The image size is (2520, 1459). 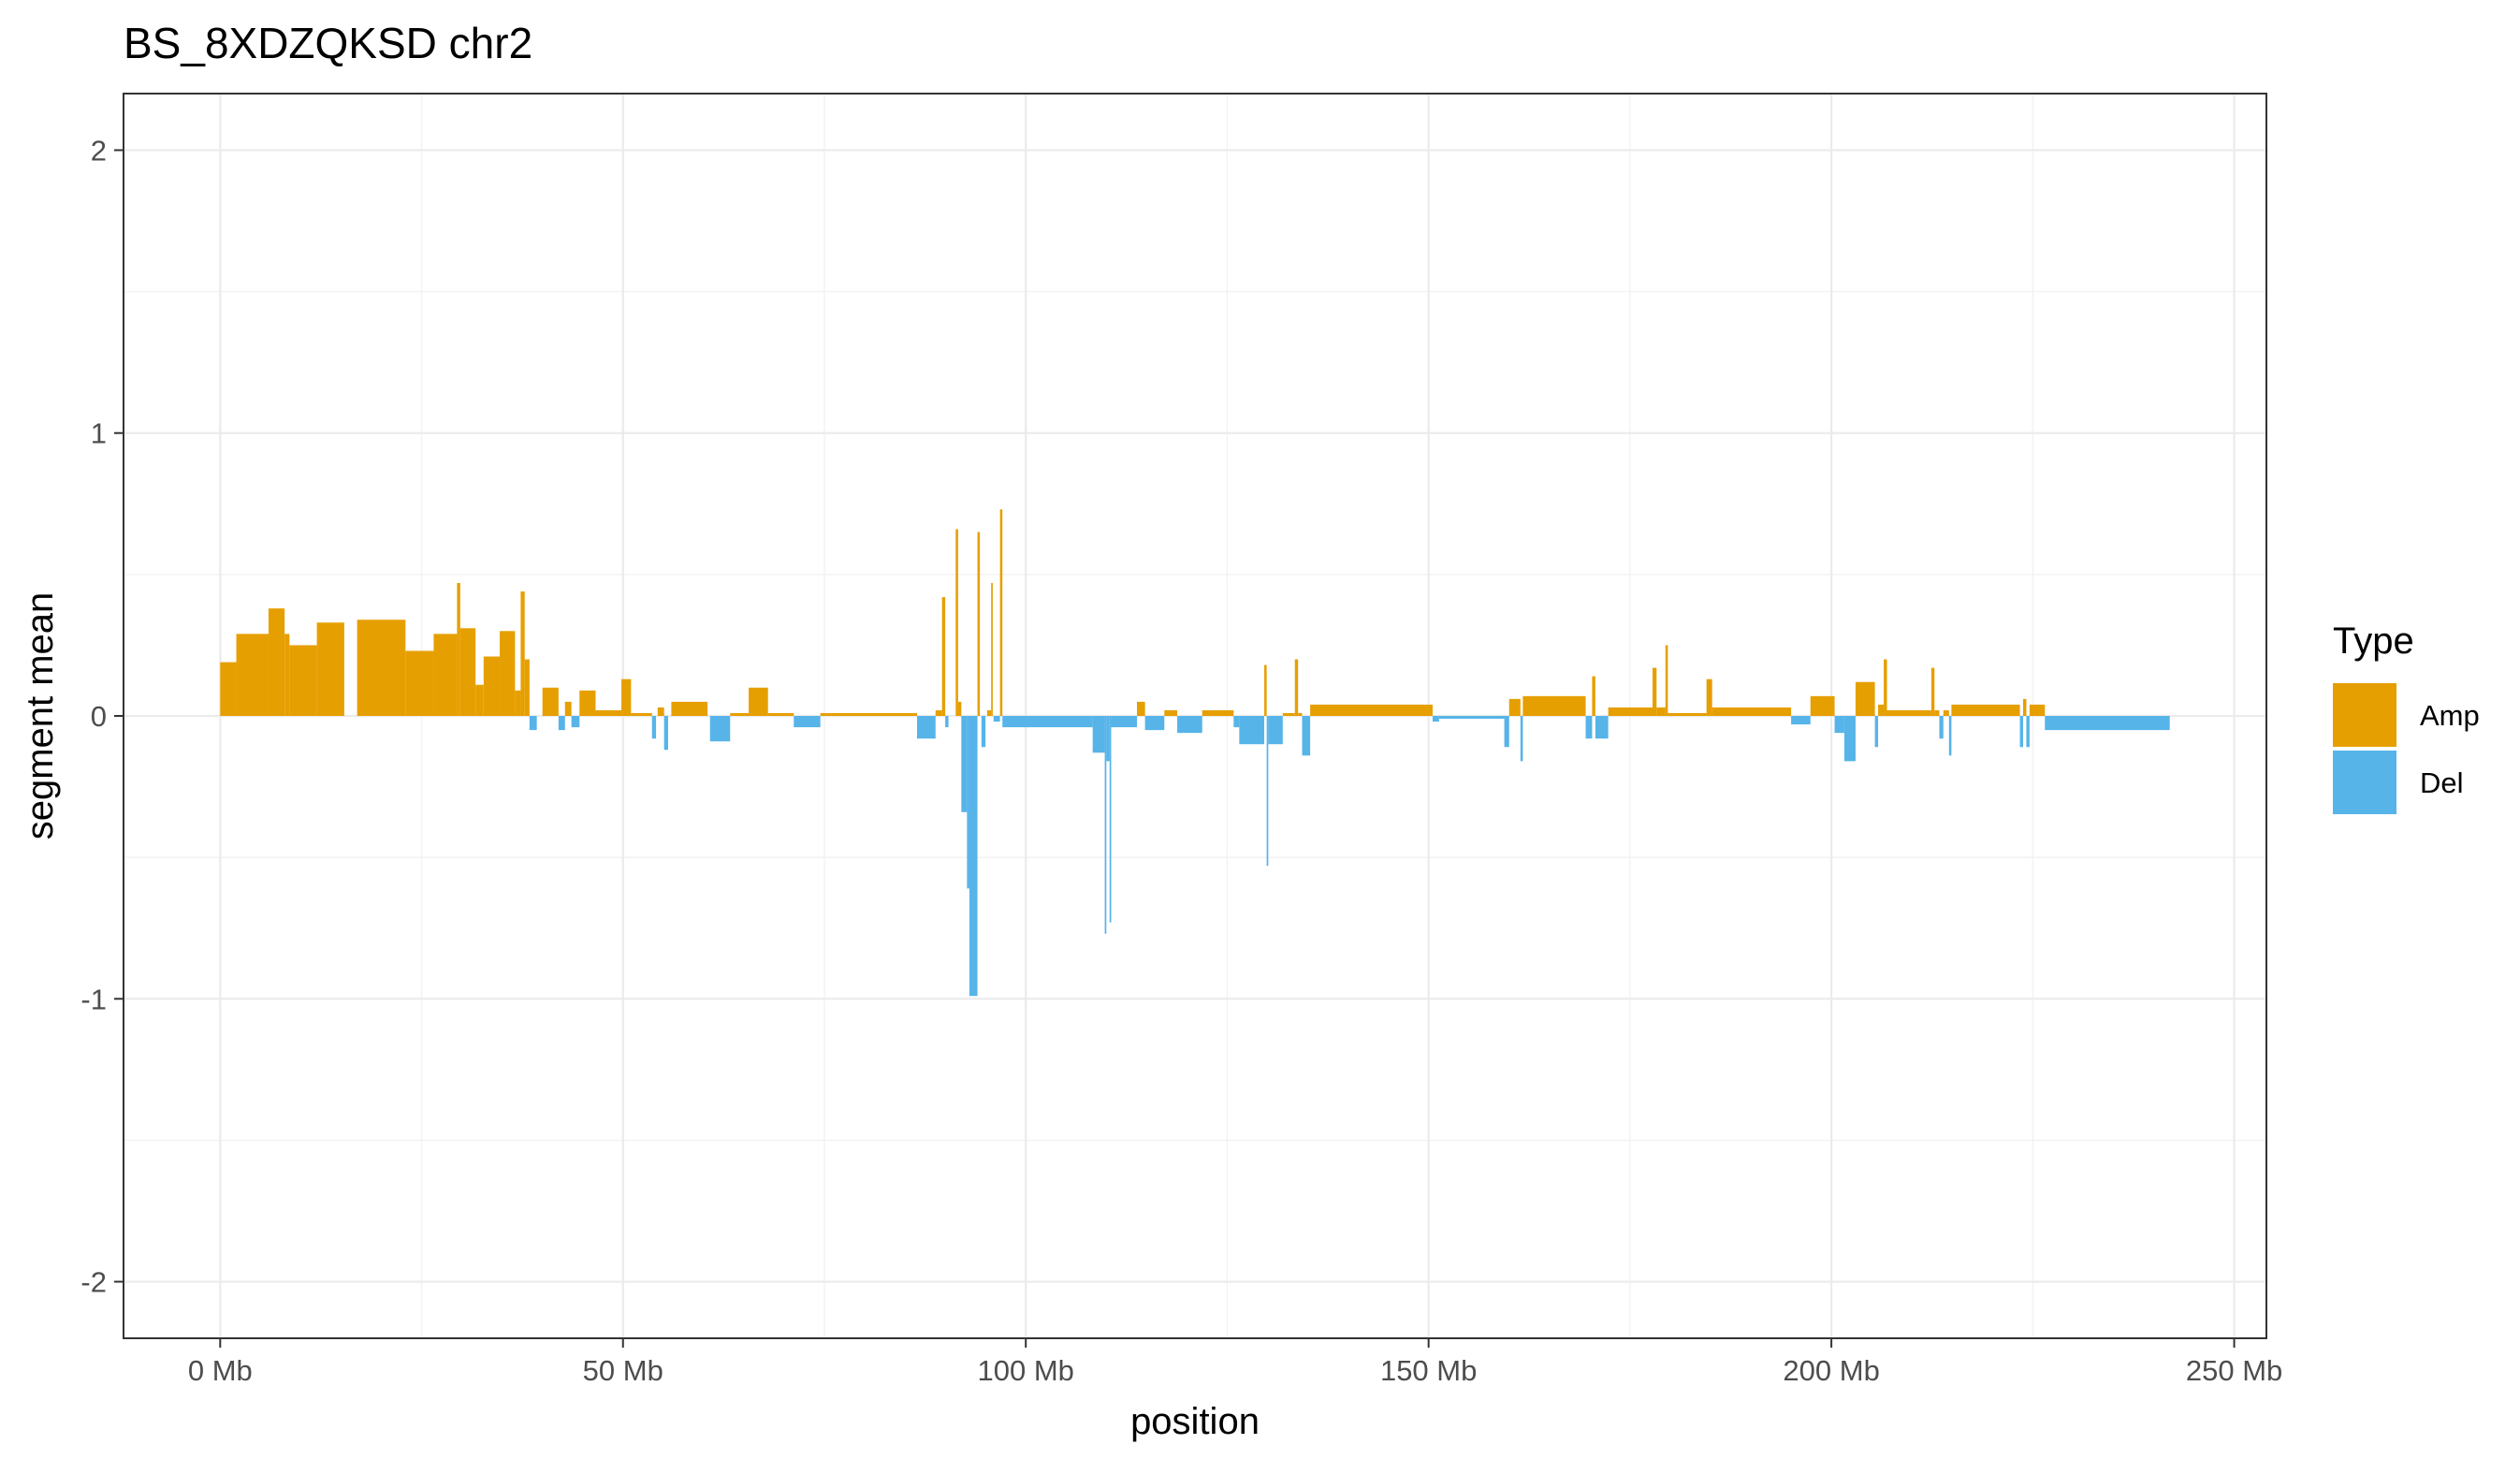 What do you see at coordinates (2373, 641) in the screenshot?
I see `legend-title: Type` at bounding box center [2373, 641].